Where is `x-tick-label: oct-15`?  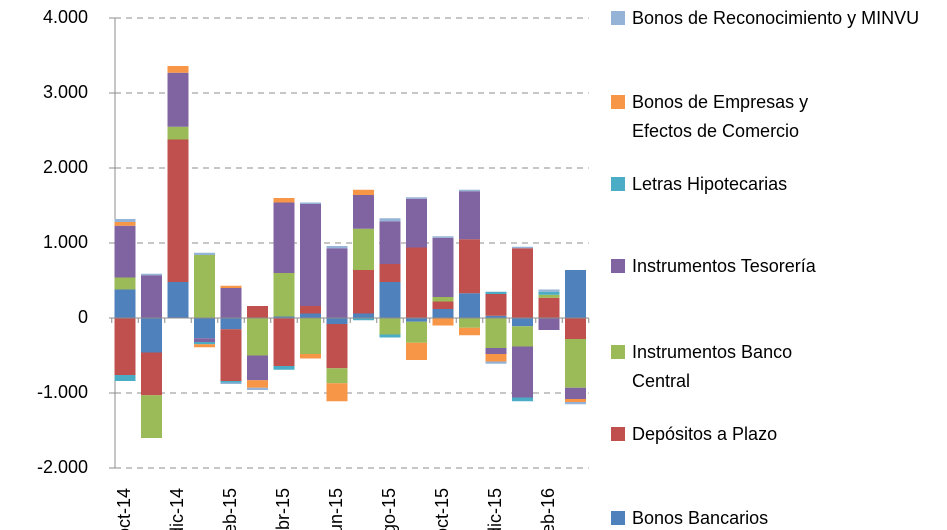 x-tick-label: oct-15 is located at coordinates (442, 509).